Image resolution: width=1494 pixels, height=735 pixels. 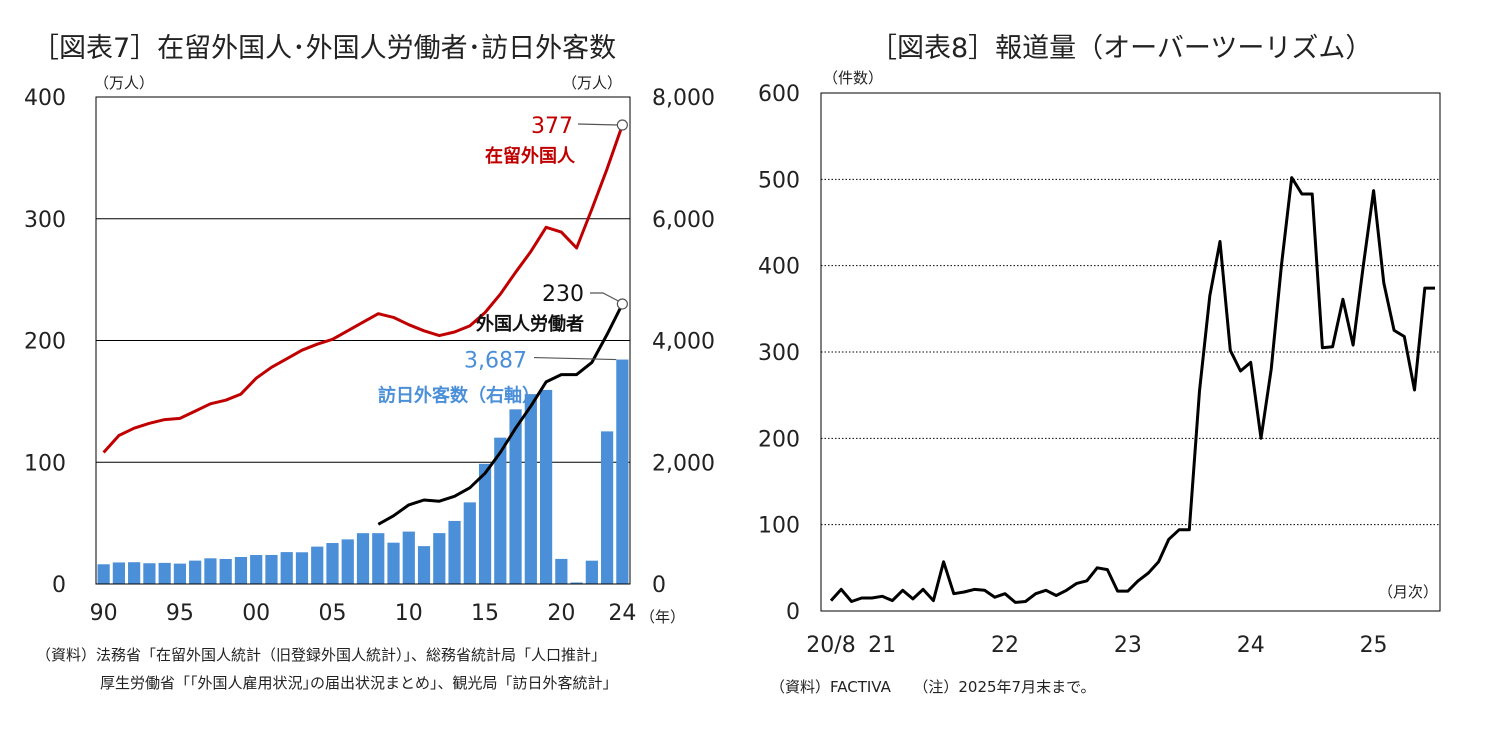 I want to click on left-tick-label: 400, so click(x=45, y=98).